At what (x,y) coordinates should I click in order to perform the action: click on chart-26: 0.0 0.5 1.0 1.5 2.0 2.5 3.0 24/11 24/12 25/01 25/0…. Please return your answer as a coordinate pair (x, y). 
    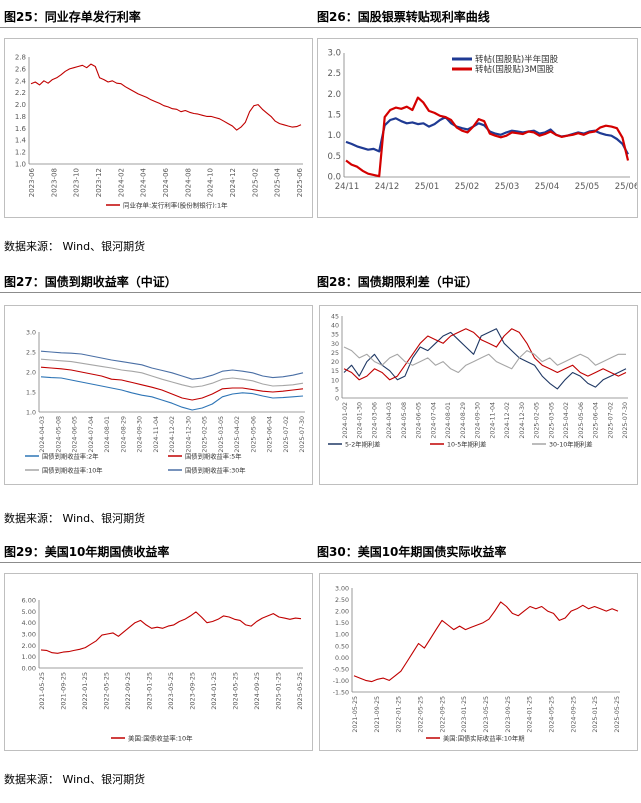
    Looking at the image, I should click on (482, 121).